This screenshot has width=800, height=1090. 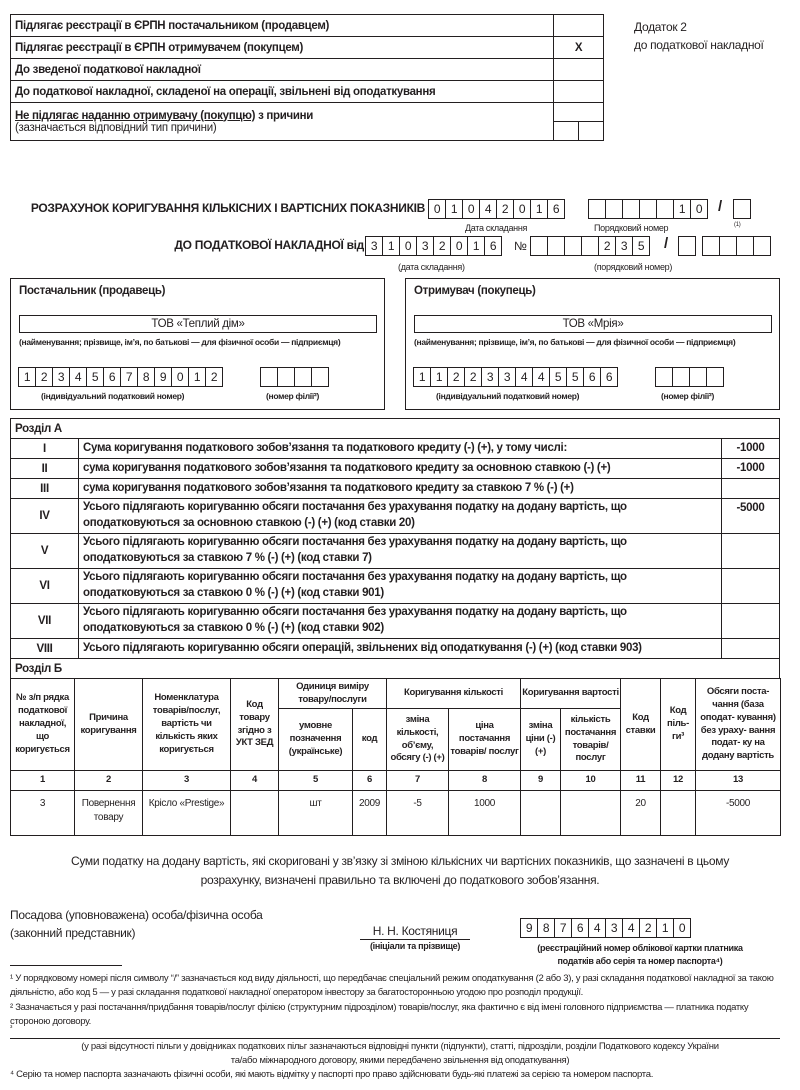 I want to click on digit-box: 8, so click(x=546, y=928).